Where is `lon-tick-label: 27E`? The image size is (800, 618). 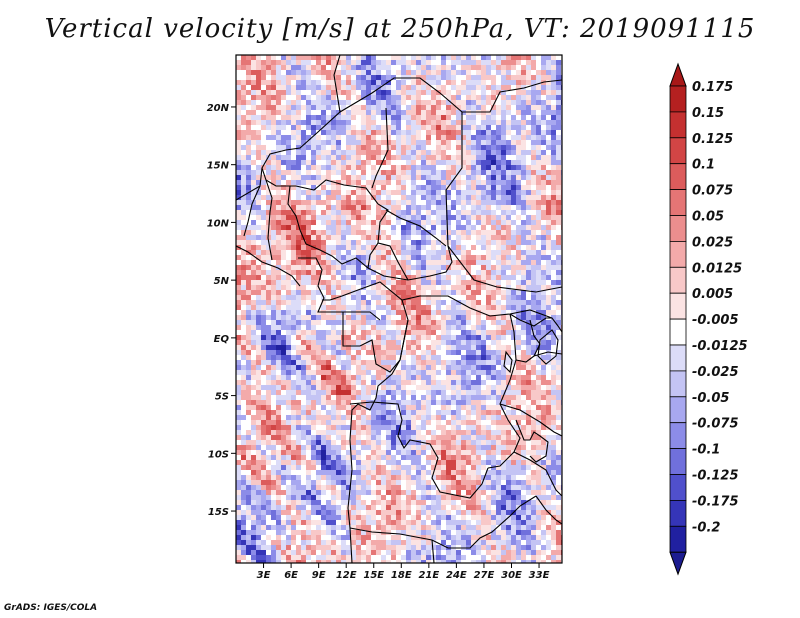
lon-tick-label: 27E is located at coordinates (484, 575).